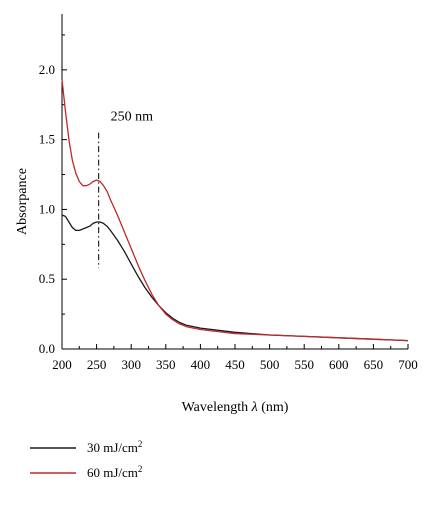 The width and height of the screenshot is (435, 505). Describe the element at coordinates (217, 407) in the screenshot. I see `x-axis-title-main: Wavelength` at that location.